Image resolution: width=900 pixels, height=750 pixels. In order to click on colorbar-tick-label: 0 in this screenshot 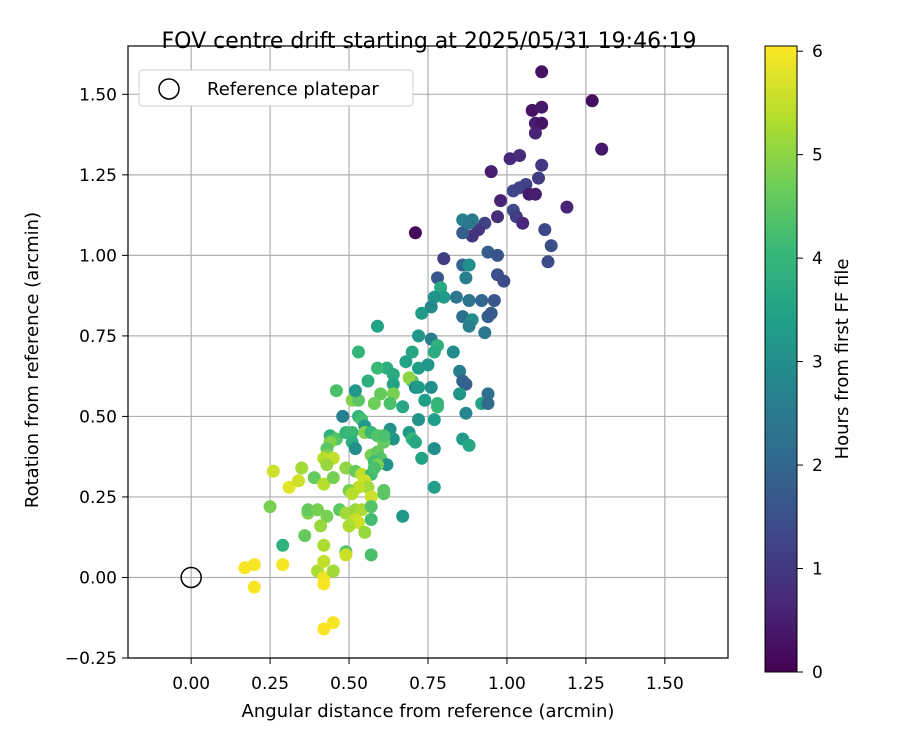, I will do `click(817, 673)`.